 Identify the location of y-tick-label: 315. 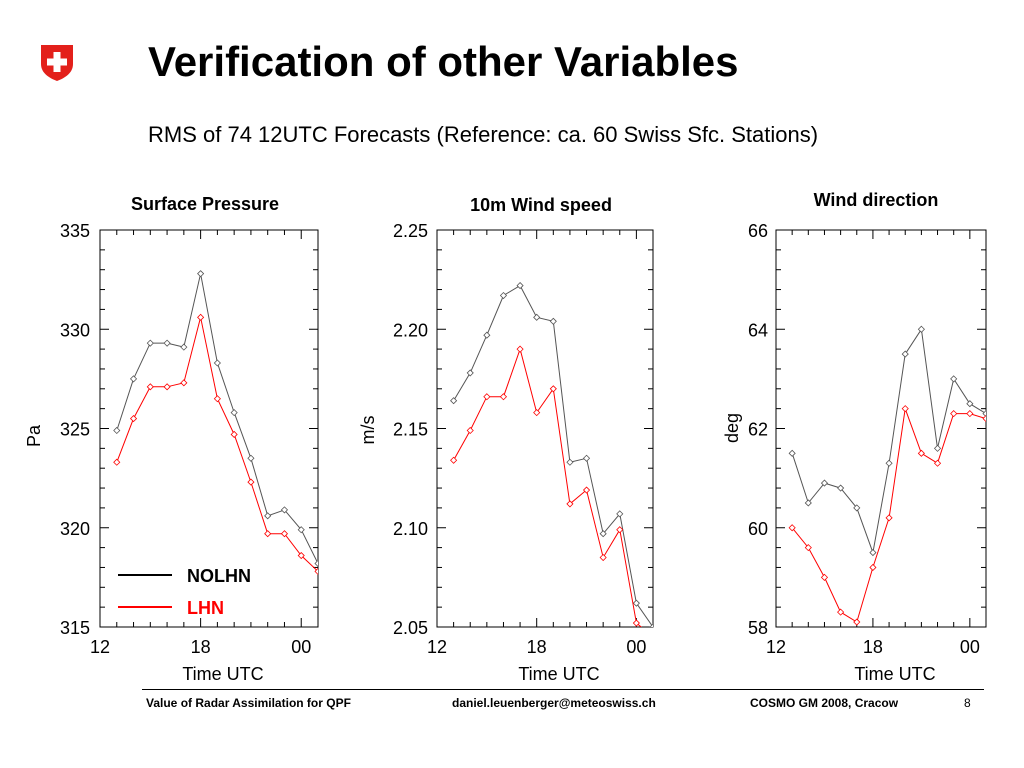
(75, 628).